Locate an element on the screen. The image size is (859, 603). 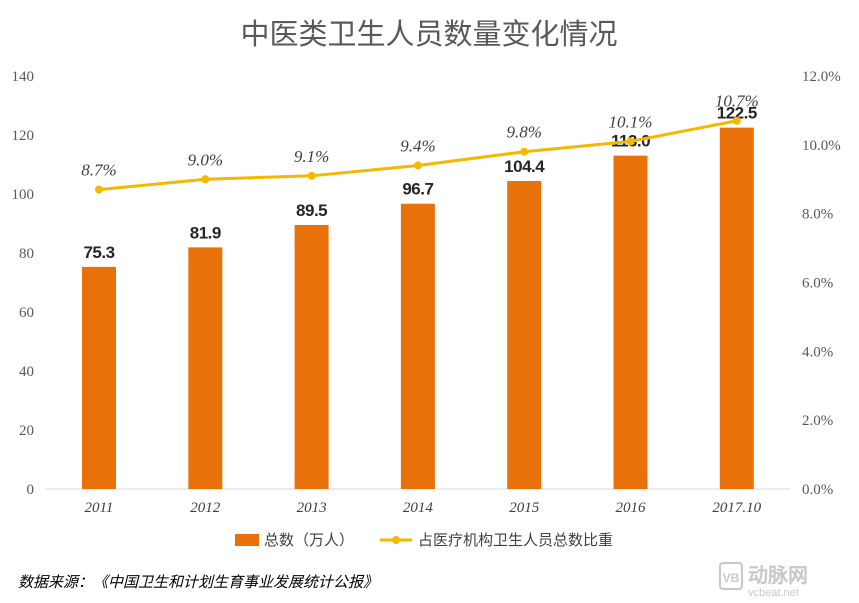
y2-tick-label: 10.0% is located at coordinates (821, 146).